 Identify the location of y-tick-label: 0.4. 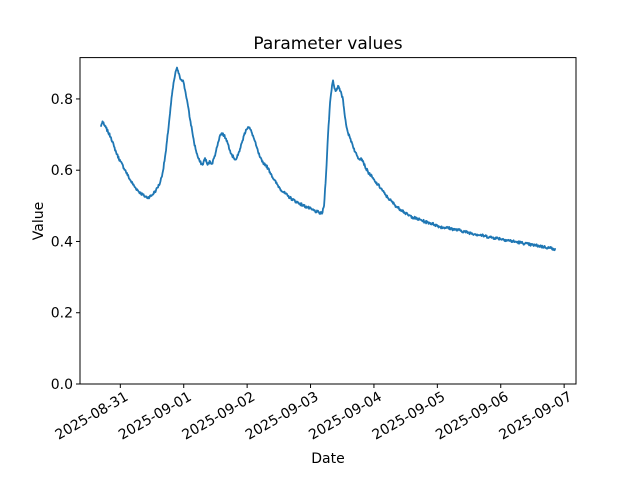
(62, 242).